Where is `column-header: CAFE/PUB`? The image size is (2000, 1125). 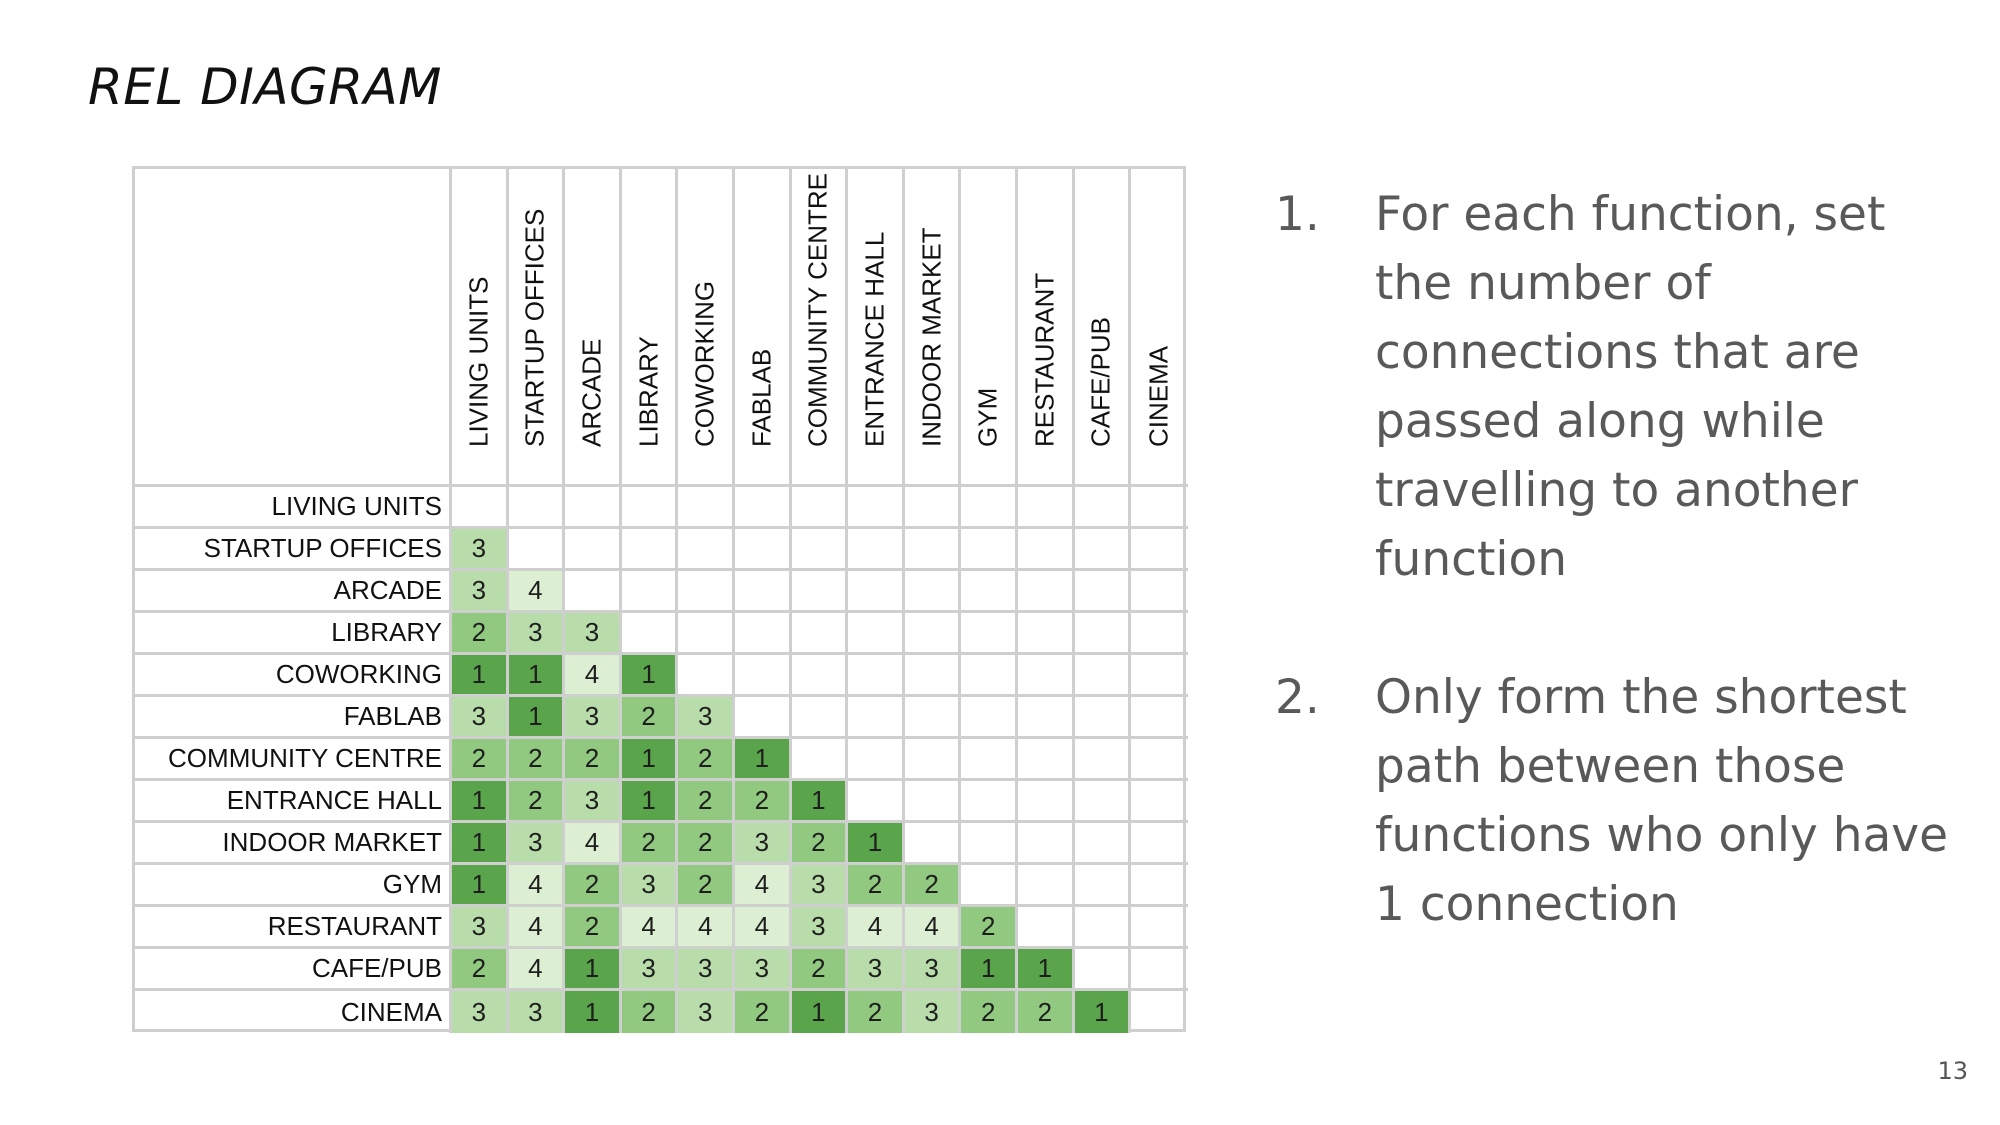
column-header: CAFE/PUB is located at coordinates (1103, 328).